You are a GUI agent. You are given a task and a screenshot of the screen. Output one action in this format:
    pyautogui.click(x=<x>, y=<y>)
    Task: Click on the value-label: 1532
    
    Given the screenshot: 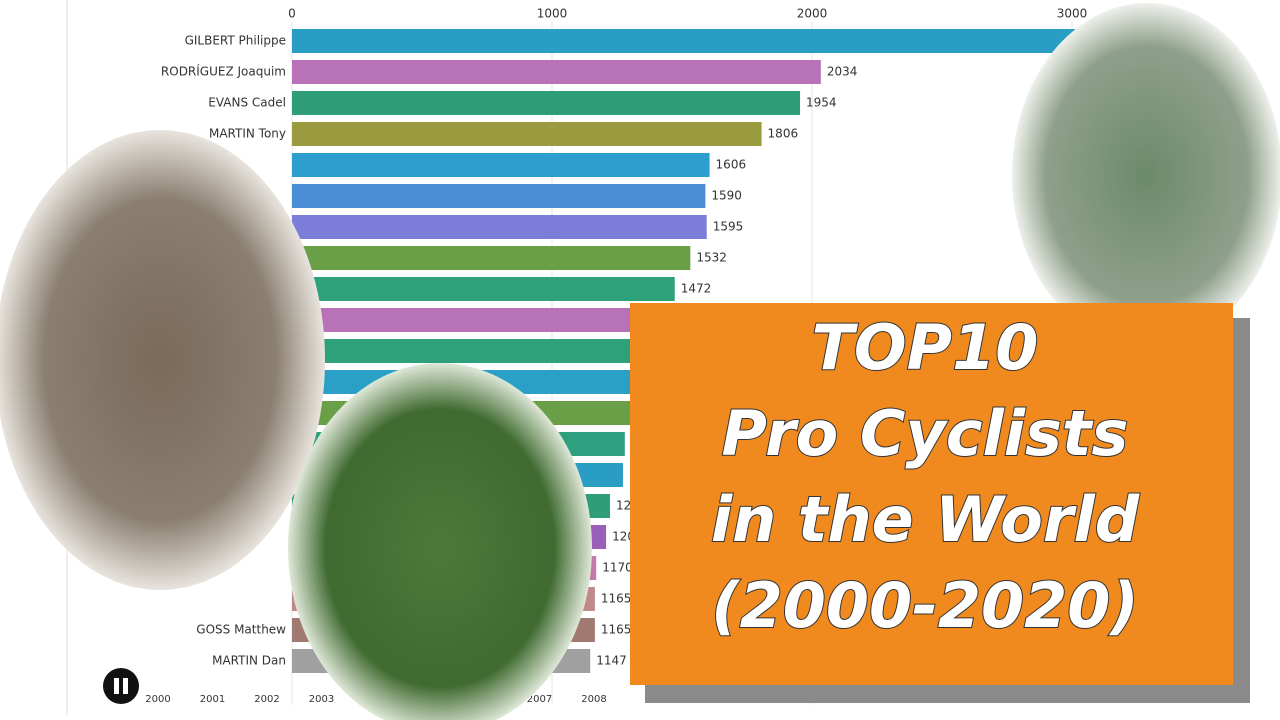 What is the action you would take?
    pyautogui.click(x=711, y=258)
    